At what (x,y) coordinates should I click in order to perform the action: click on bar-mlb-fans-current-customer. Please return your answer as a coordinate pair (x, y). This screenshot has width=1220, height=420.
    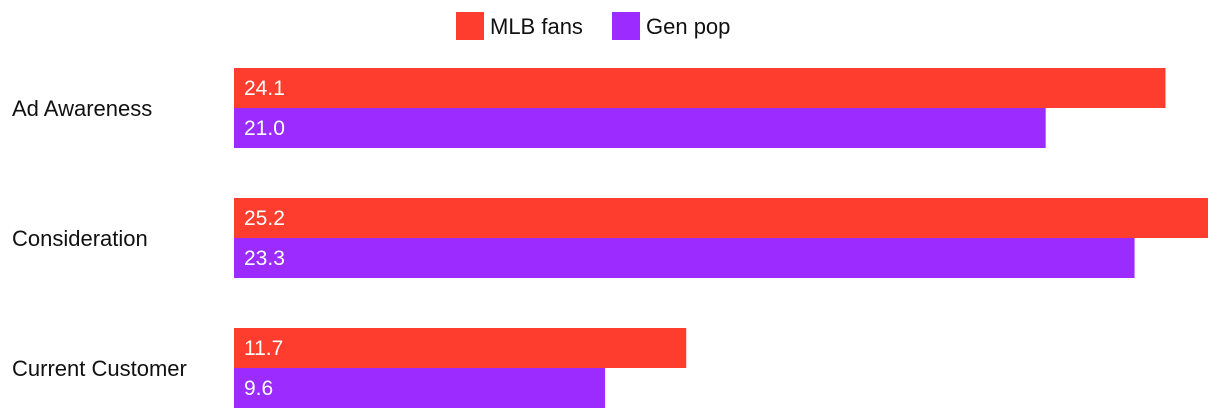
    Looking at the image, I should click on (460, 348).